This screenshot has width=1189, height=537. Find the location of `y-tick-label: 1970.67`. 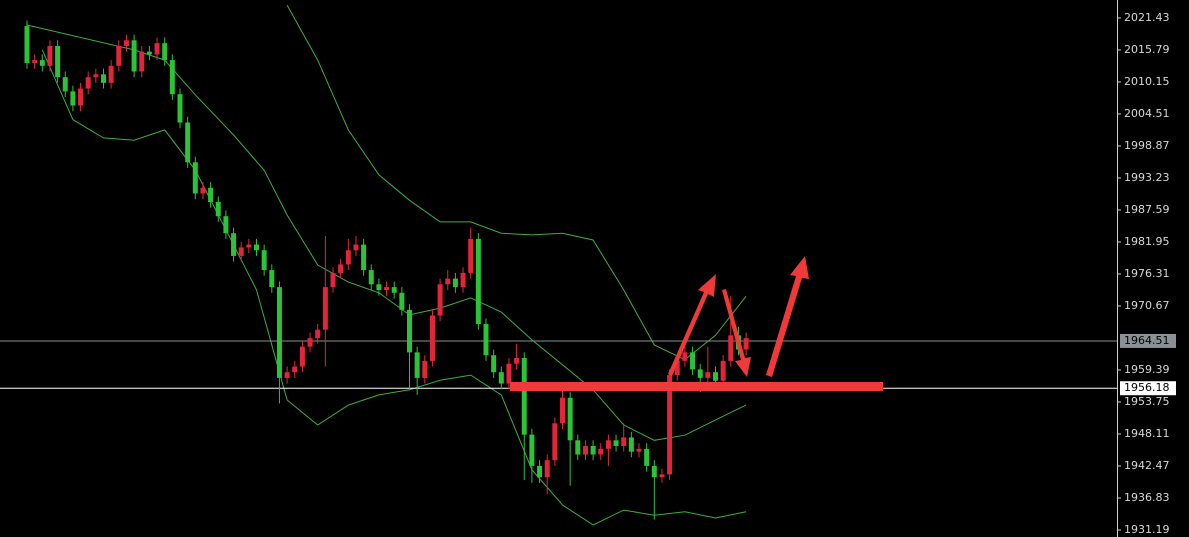

y-tick-label: 1970.67 is located at coordinates (1147, 305).